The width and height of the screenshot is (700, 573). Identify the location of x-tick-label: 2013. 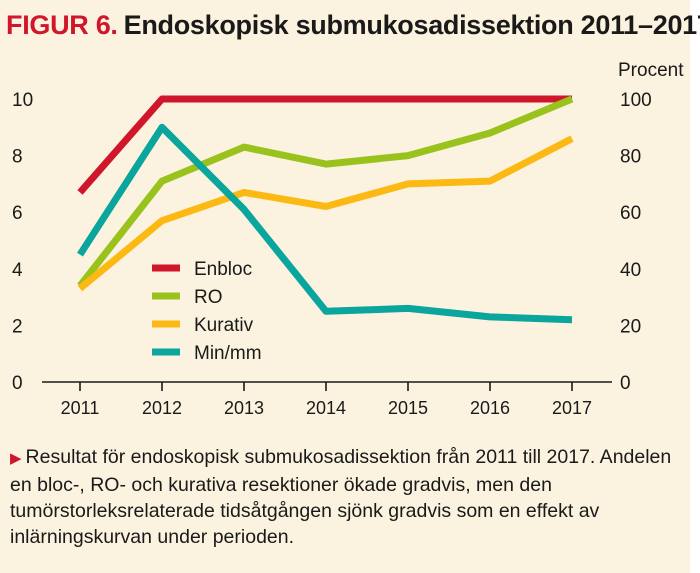
(244, 408).